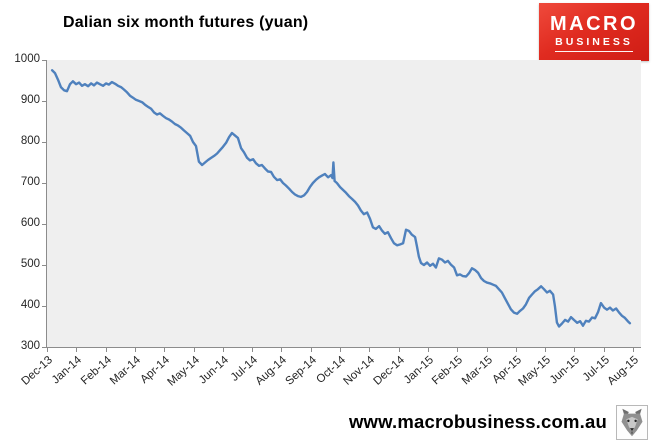  What do you see at coordinates (30, 346) in the screenshot?
I see `y-axis-label: 300` at bounding box center [30, 346].